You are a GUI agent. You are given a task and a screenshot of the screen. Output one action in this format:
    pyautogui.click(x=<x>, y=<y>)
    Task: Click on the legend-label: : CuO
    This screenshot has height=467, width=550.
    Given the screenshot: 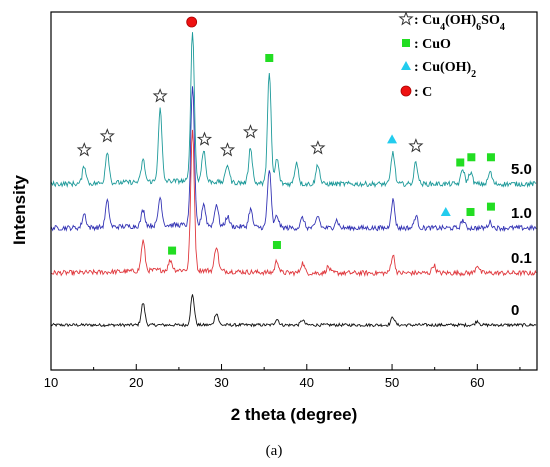 What is the action you would take?
    pyautogui.click(x=432, y=44)
    